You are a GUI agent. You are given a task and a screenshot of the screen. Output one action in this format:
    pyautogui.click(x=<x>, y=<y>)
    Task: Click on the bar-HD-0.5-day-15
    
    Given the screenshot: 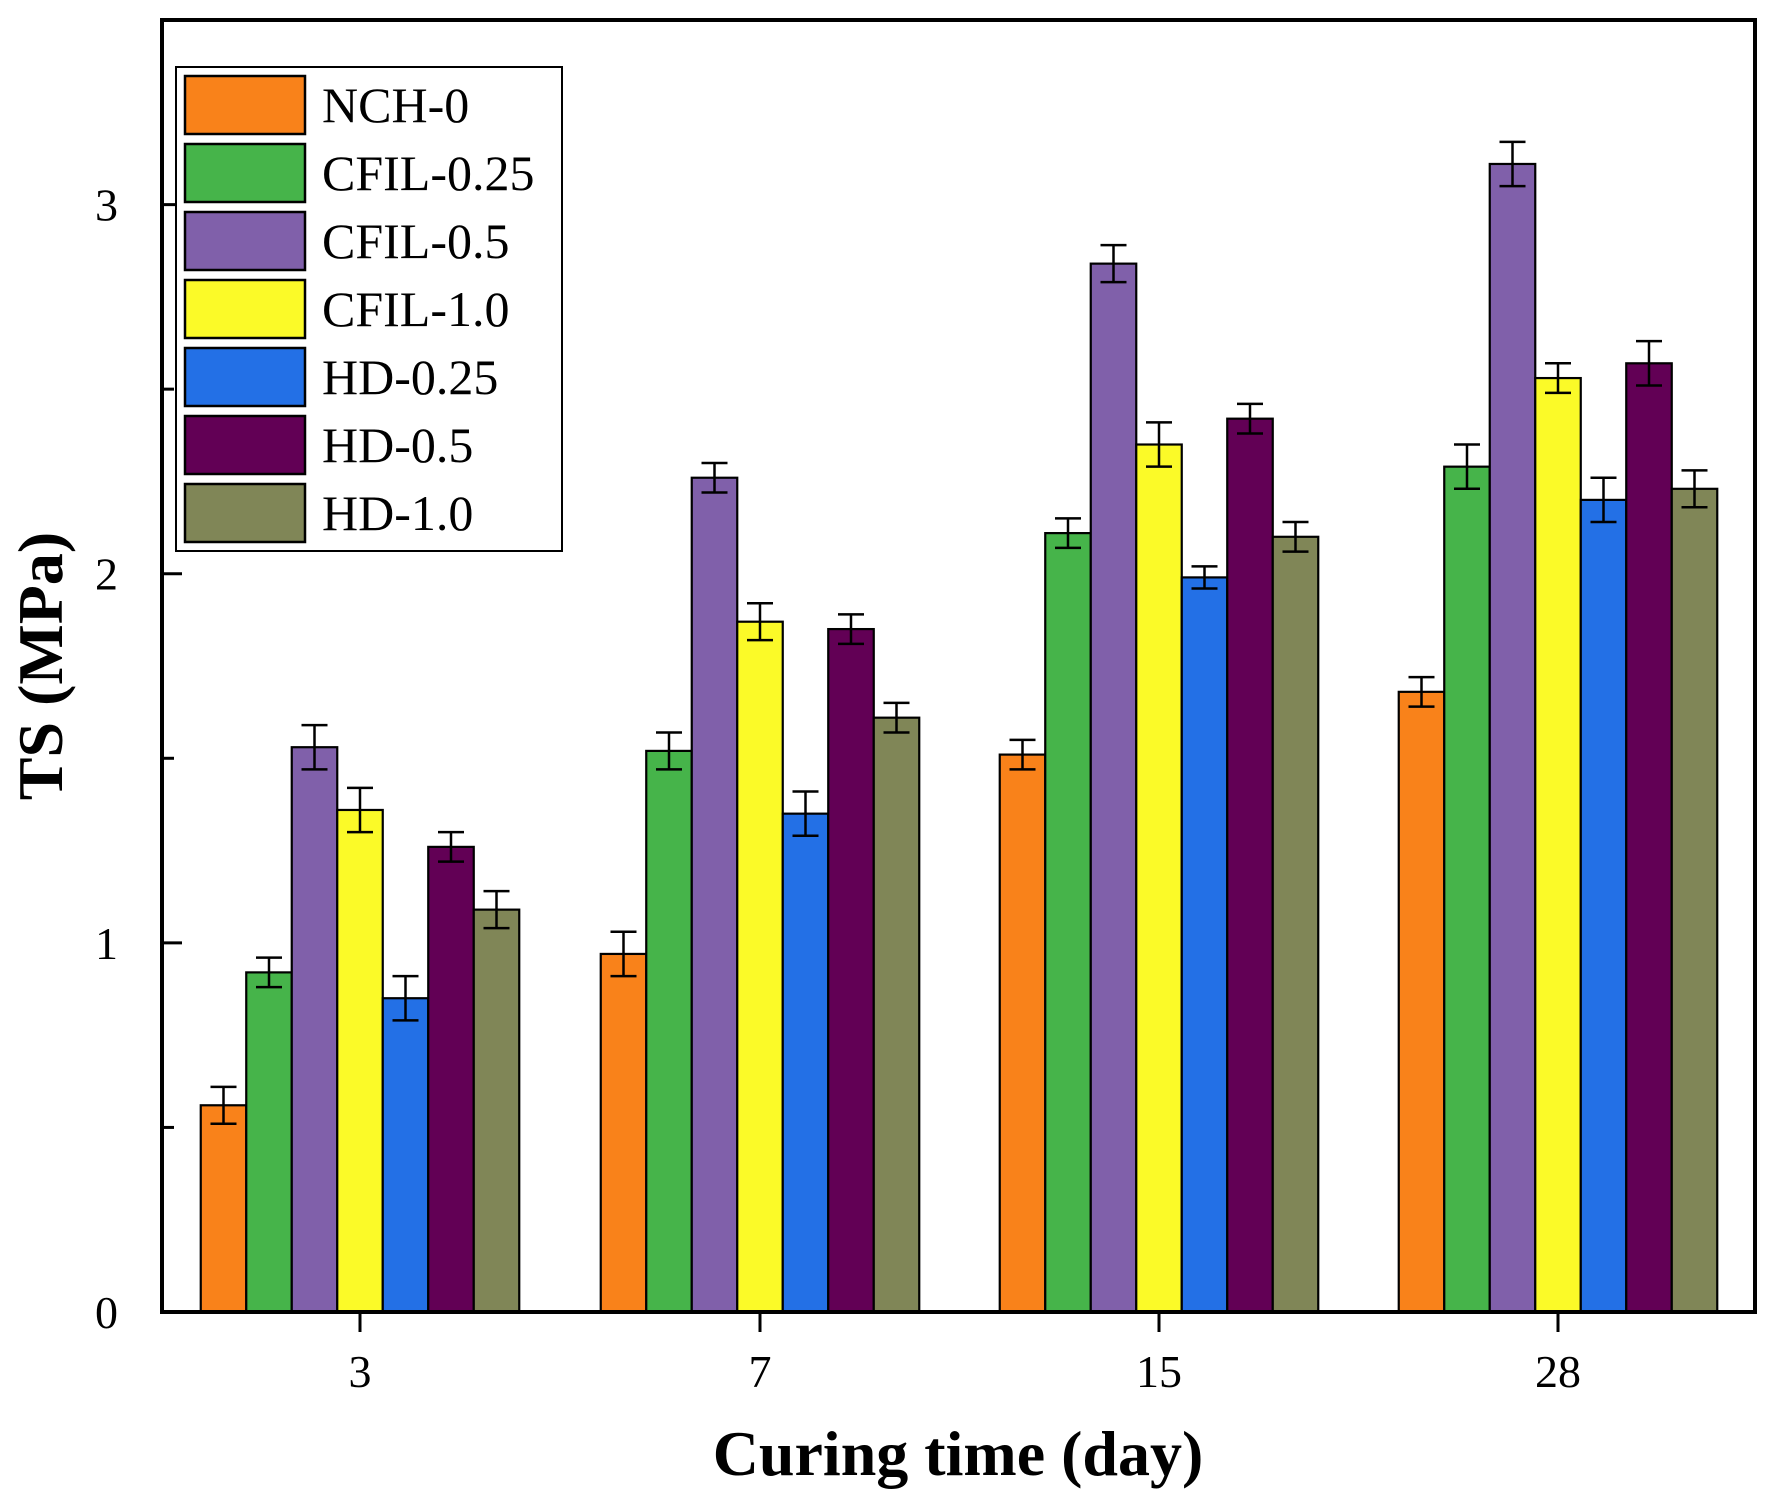 What is the action you would take?
    pyautogui.click(x=1250, y=865)
    